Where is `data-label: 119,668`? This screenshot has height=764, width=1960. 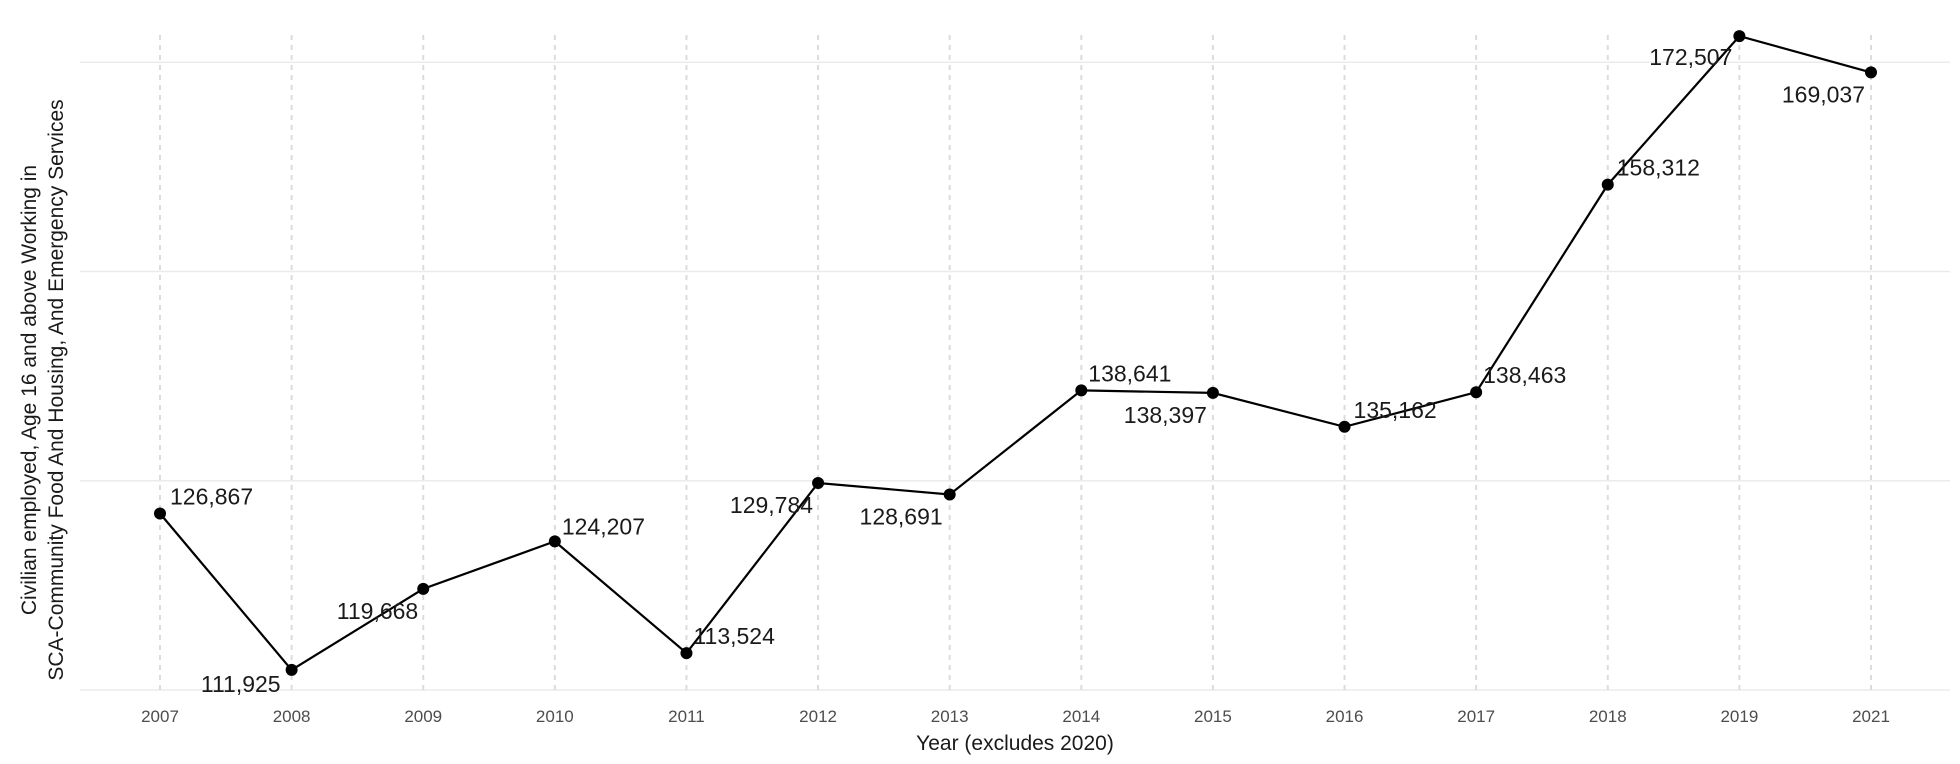
data-label: 119,668 is located at coordinates (377, 611).